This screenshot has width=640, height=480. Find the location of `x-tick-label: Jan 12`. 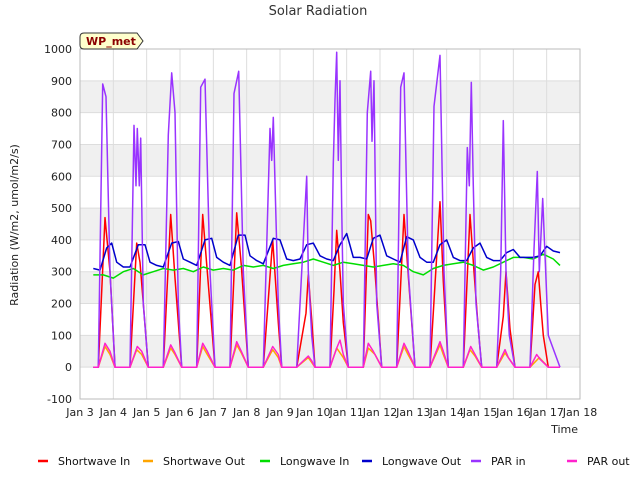

x-tick-label: Jan 12 is located at coordinates (379, 412).